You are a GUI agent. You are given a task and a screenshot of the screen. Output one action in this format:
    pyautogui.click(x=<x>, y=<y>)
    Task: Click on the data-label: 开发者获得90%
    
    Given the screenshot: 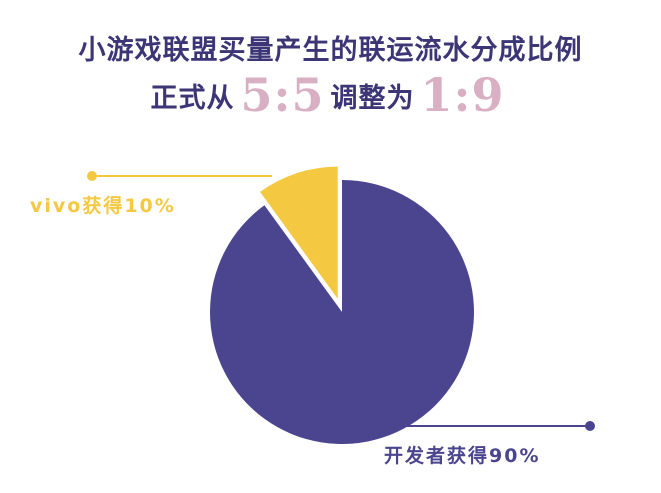 What is the action you would take?
    pyautogui.click(x=462, y=455)
    